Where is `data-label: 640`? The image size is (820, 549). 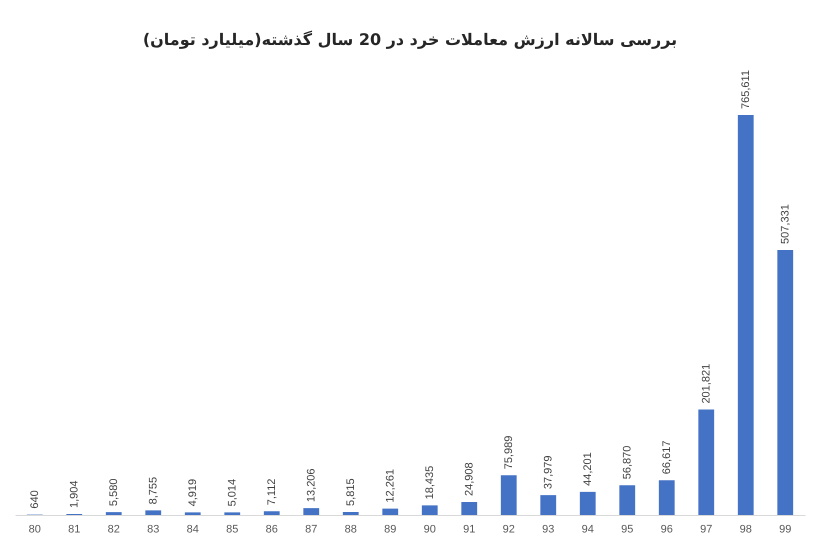
data-label: 640 is located at coordinates (34, 499).